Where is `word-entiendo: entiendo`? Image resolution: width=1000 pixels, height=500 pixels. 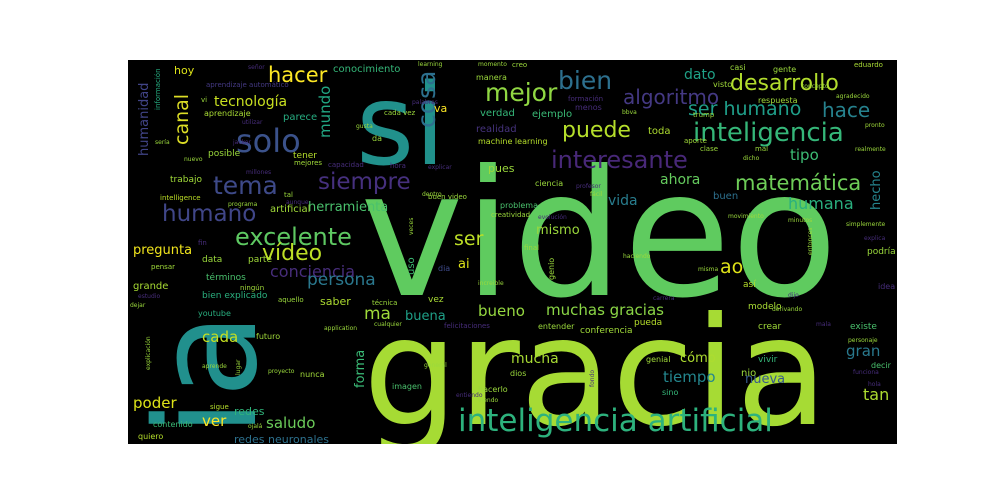 word-entiendo: entiendo is located at coordinates (469, 395).